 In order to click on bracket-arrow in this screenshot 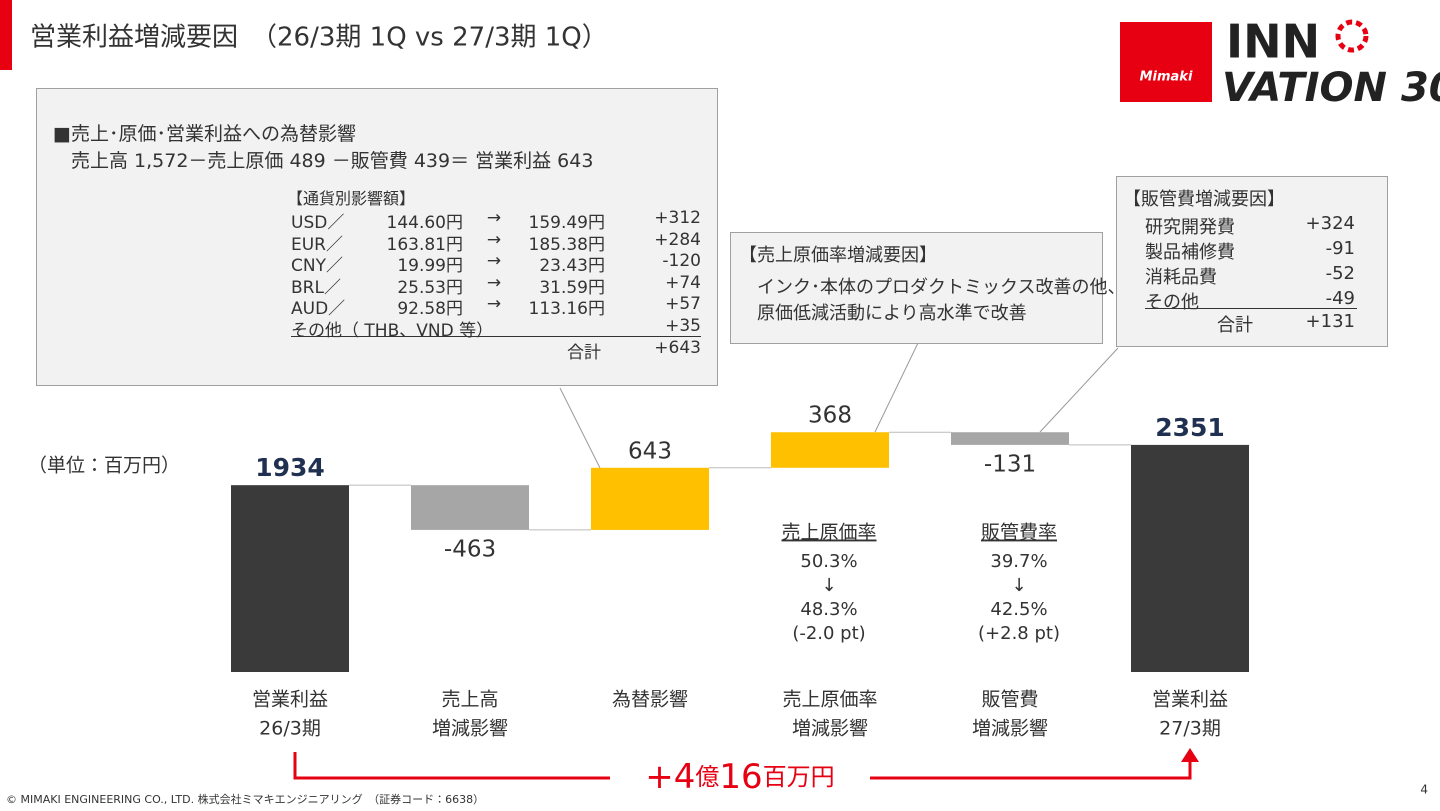, I will do `click(1190, 755)`.